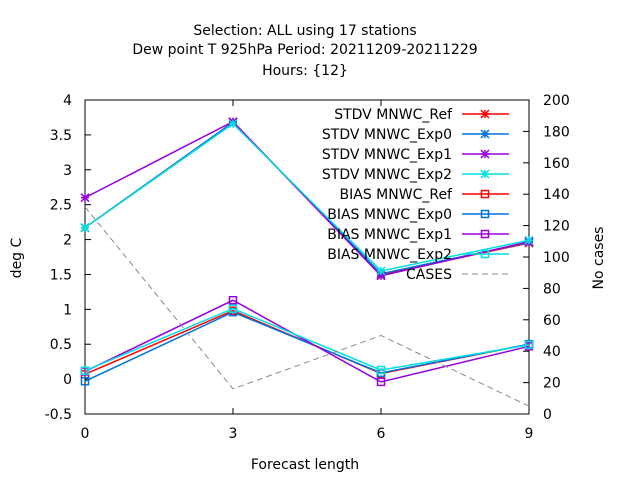 This screenshot has width=640, height=480. I want to click on y-tick-label: 2.5, so click(61, 206).